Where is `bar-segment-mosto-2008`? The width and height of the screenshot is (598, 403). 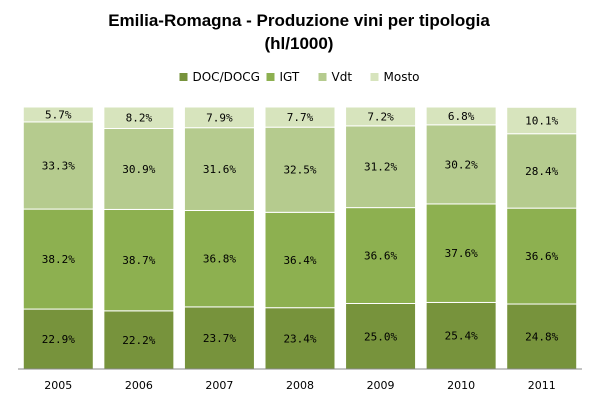 bar-segment-mosto-2008 is located at coordinates (300, 117).